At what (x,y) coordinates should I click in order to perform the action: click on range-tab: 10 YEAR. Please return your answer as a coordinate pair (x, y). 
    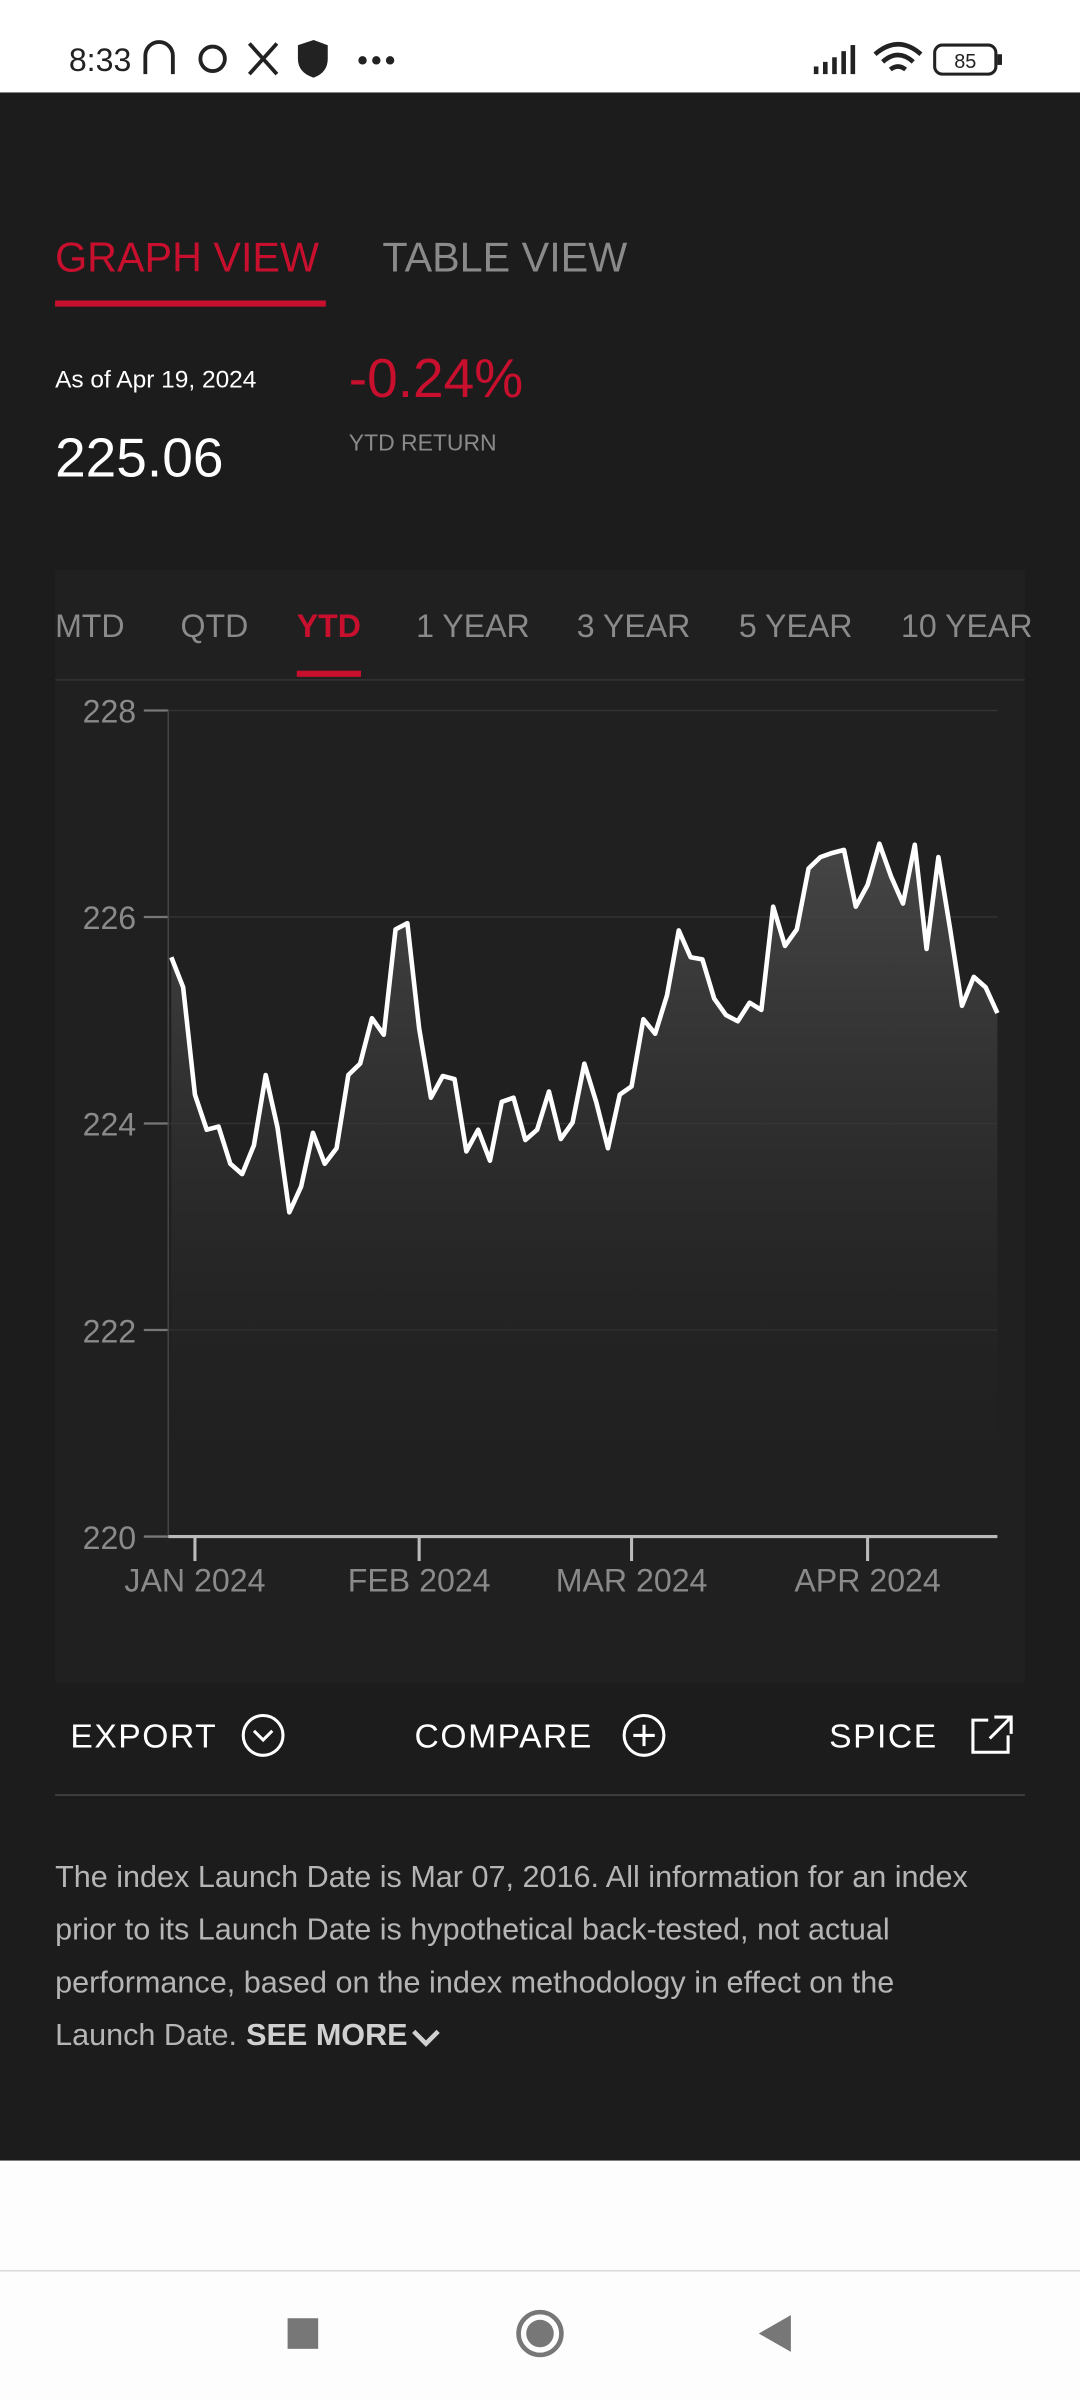
    Looking at the image, I should click on (966, 626).